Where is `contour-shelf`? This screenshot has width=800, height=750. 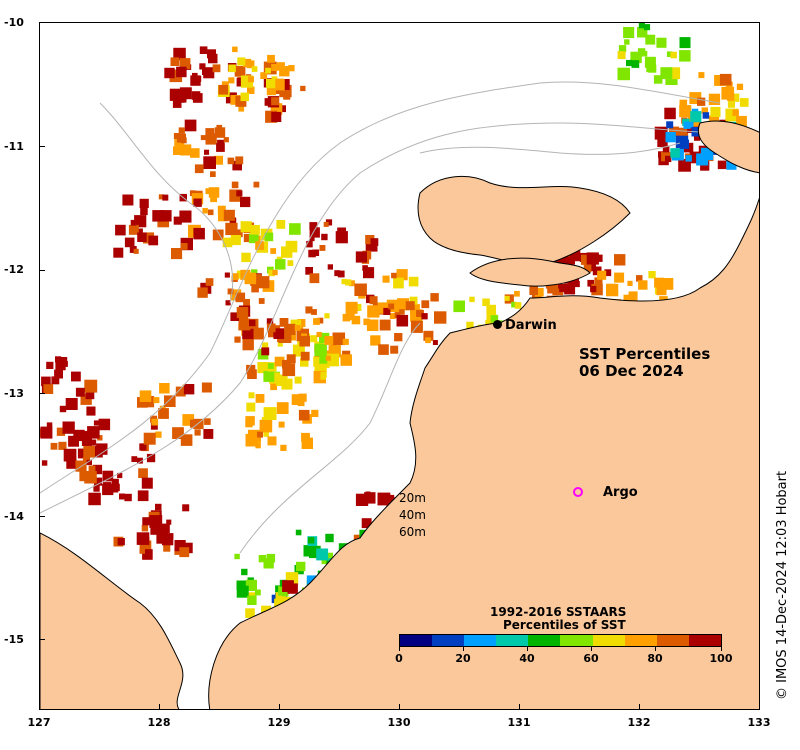
contour-shelf is located at coordinates (550, 148).